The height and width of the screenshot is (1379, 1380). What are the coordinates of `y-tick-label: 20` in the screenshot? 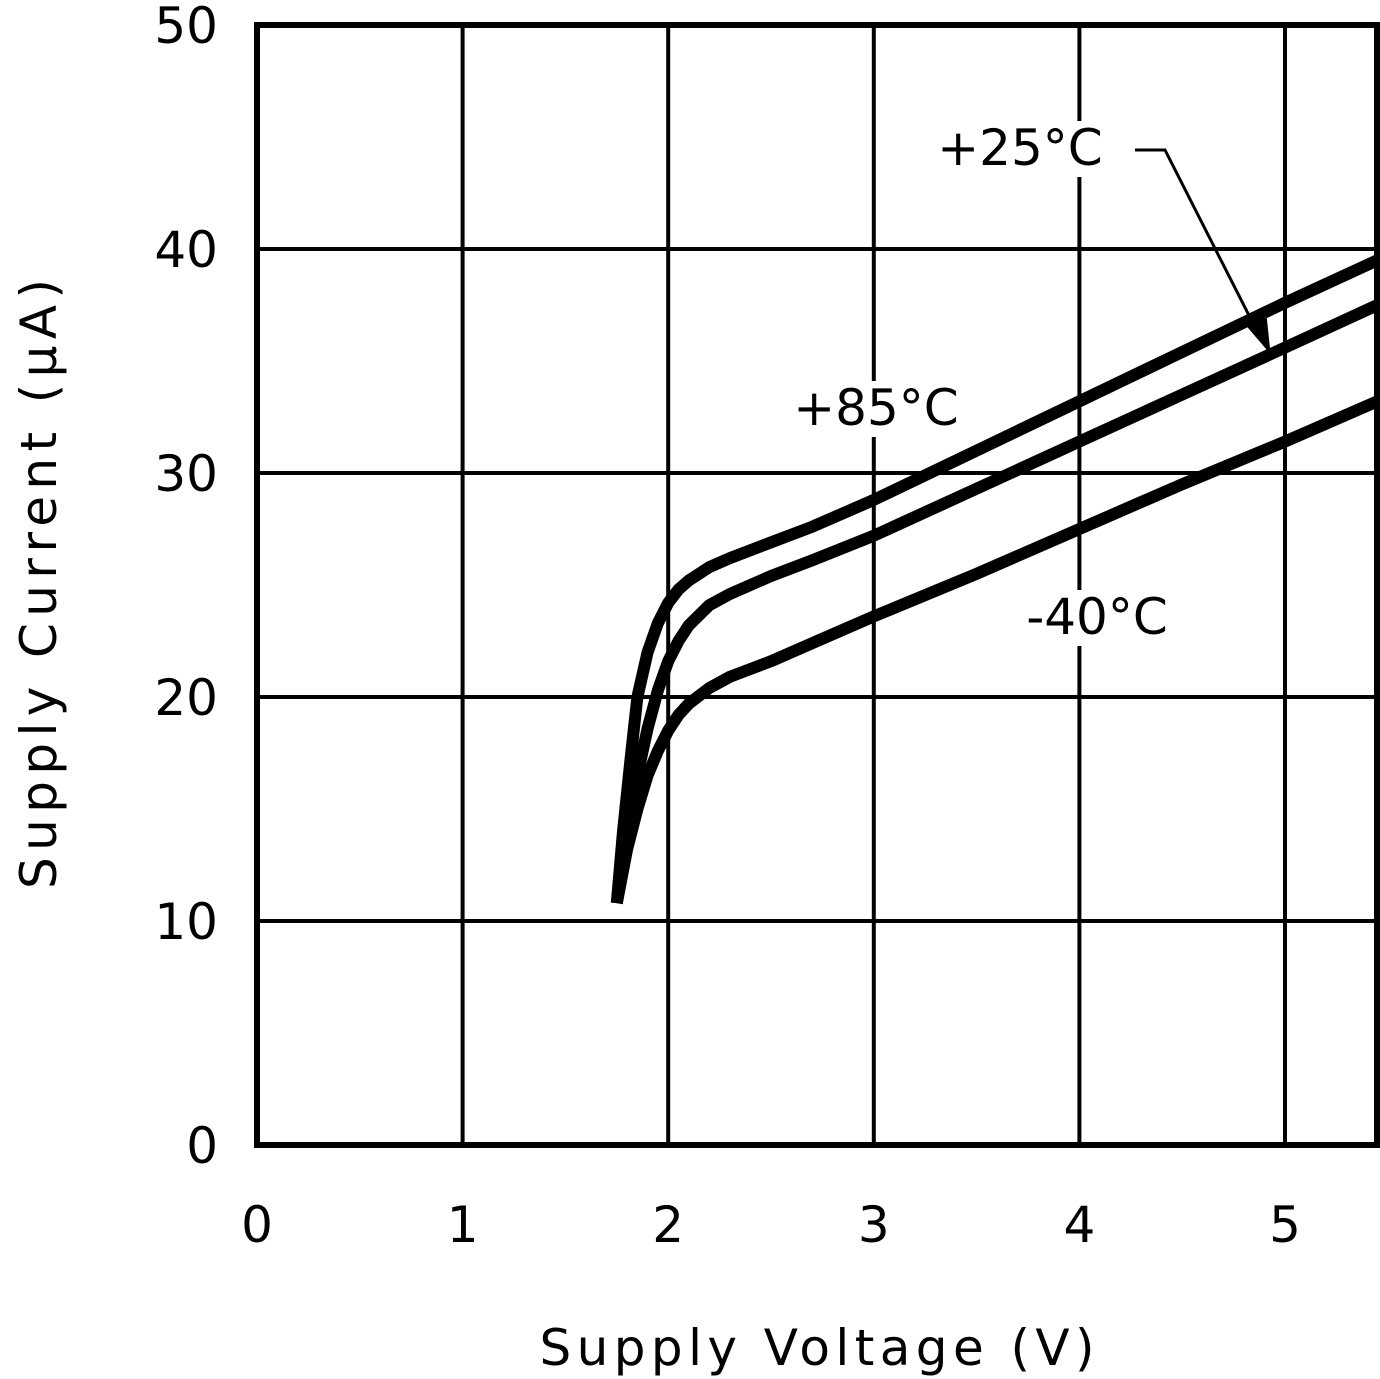 It's located at (186, 698).